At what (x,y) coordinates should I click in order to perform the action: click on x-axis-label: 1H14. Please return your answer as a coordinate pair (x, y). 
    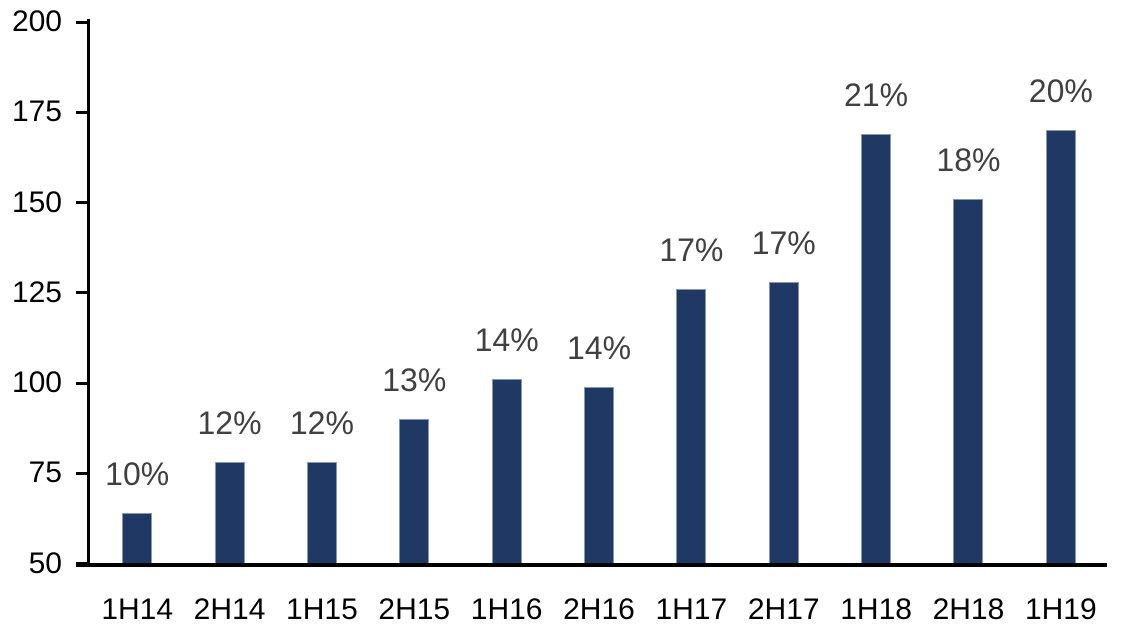
    Looking at the image, I should click on (137, 609).